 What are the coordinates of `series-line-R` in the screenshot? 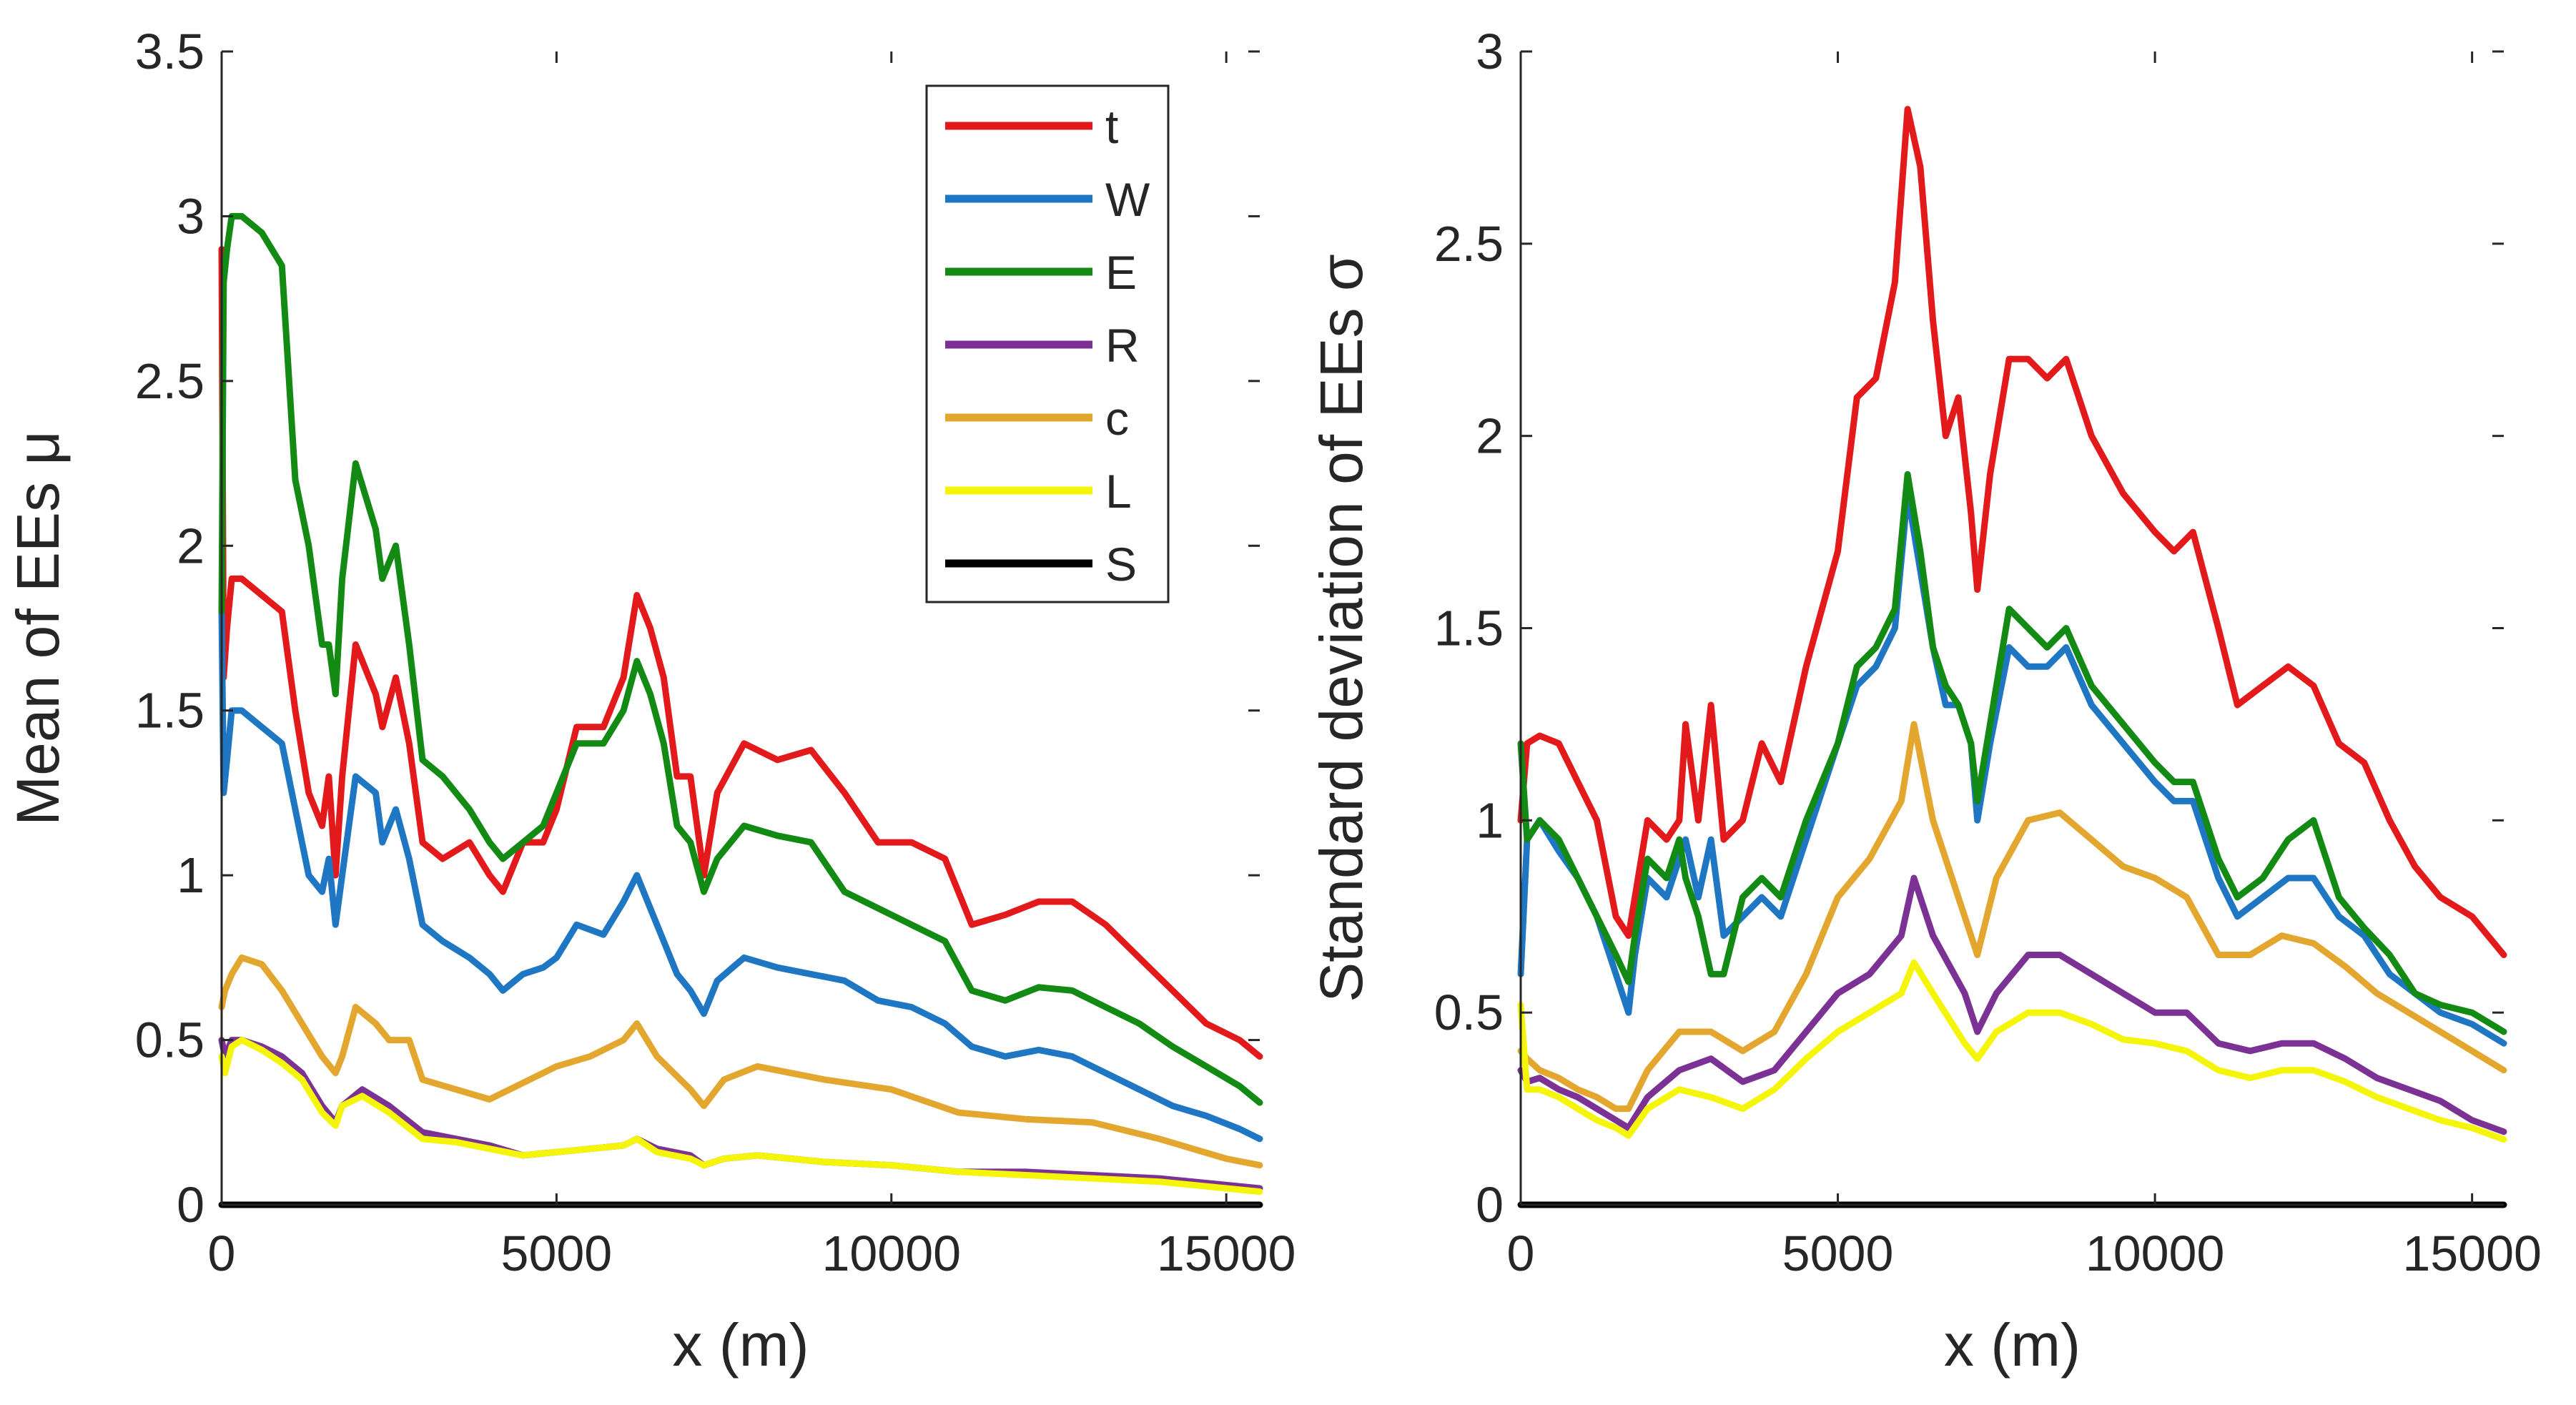 It's located at (2012, 1005).